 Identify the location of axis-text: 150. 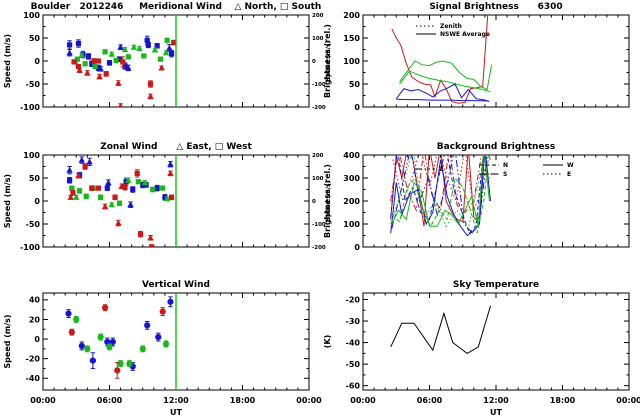
(351, 38).